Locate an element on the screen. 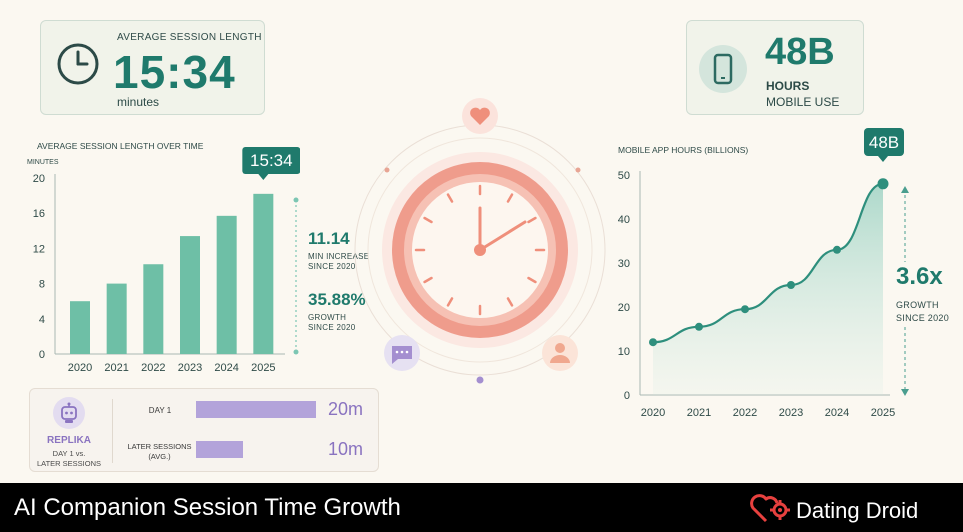 The height and width of the screenshot is (532, 963). area-y-tick: 10 is located at coordinates (624, 352).